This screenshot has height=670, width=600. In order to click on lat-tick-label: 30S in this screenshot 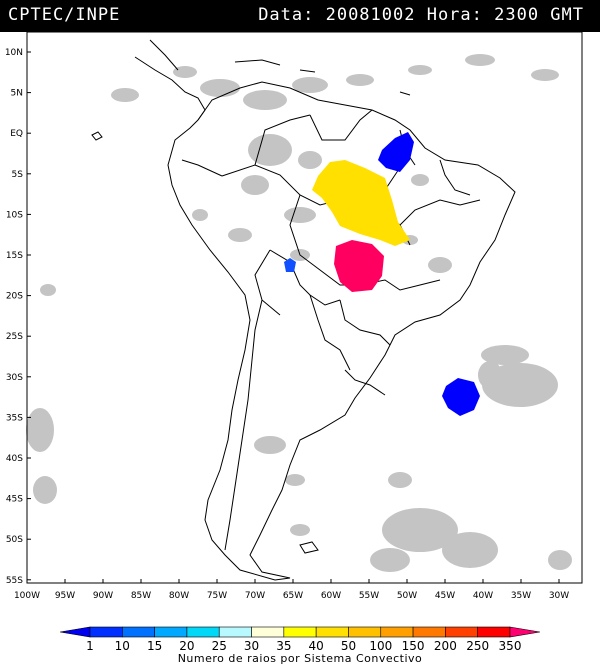, I will do `click(14, 378)`.